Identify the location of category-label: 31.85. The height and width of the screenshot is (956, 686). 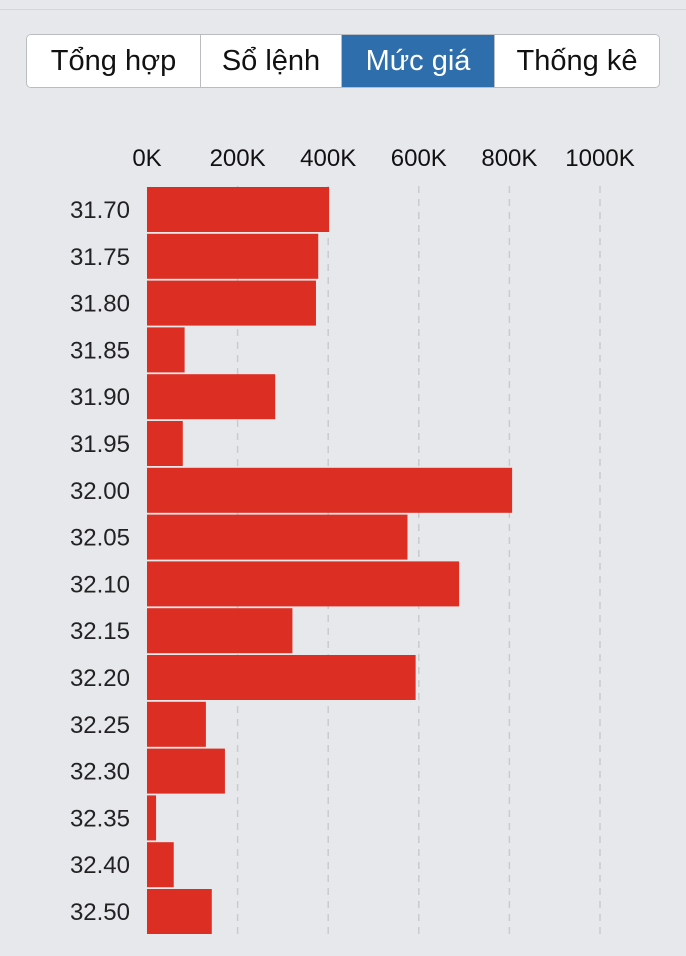
(100, 350).